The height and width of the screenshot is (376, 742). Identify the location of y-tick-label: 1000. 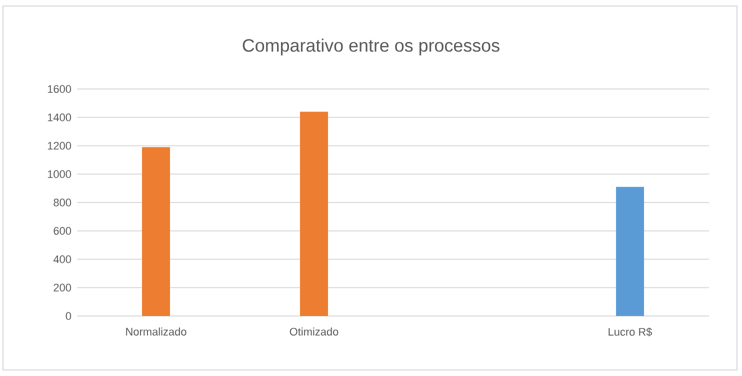
(60, 174).